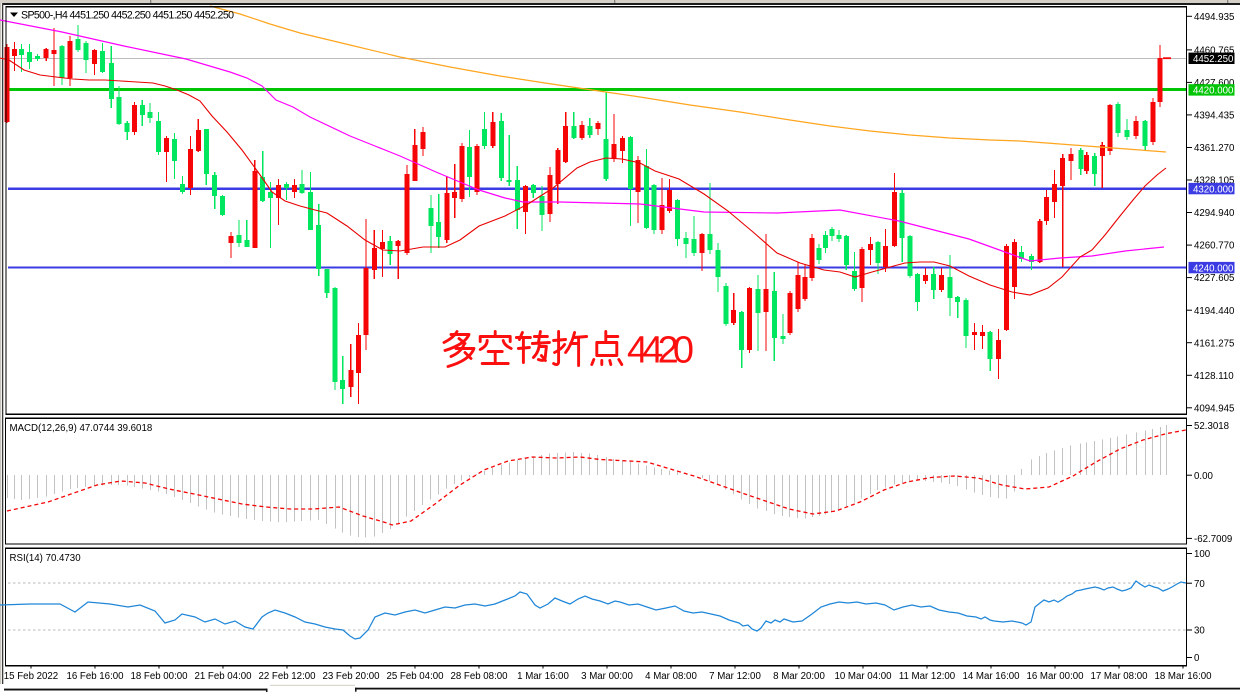 Image resolution: width=1240 pixels, height=697 pixels. Describe the element at coordinates (1211, 426) in the screenshot. I see `svg-text: 52.3018` at that location.